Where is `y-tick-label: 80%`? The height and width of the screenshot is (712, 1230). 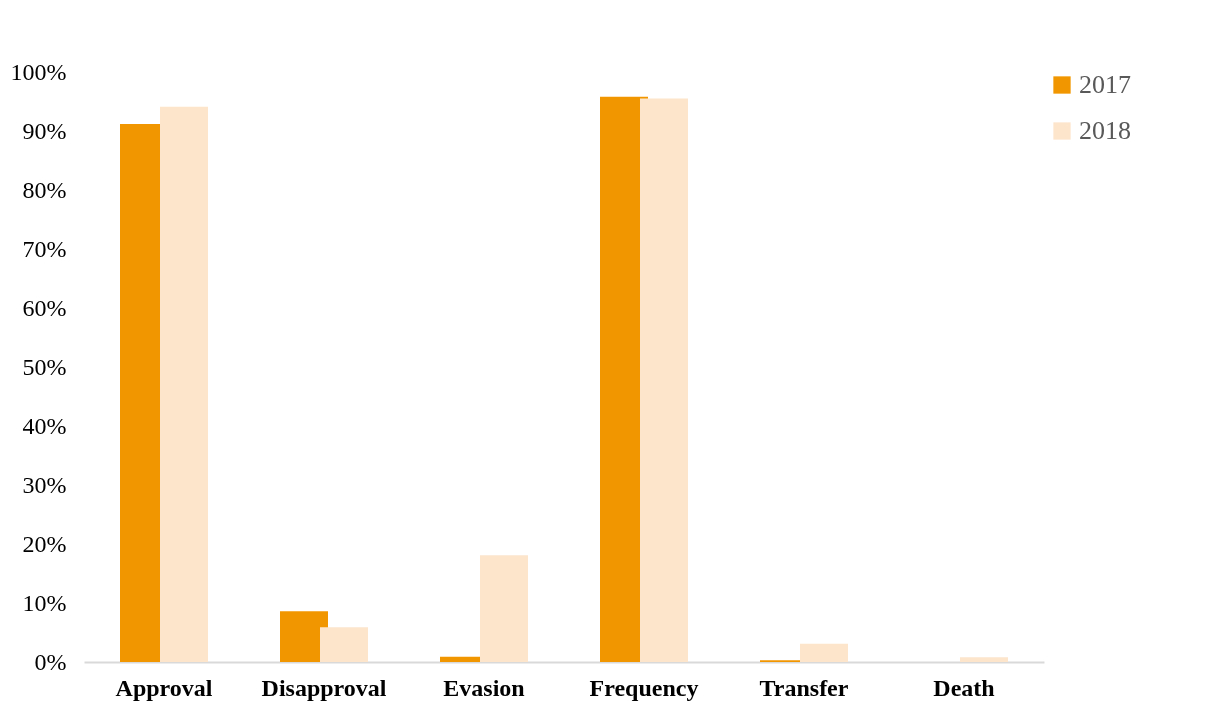
y-tick-label: 80% is located at coordinates (44, 189).